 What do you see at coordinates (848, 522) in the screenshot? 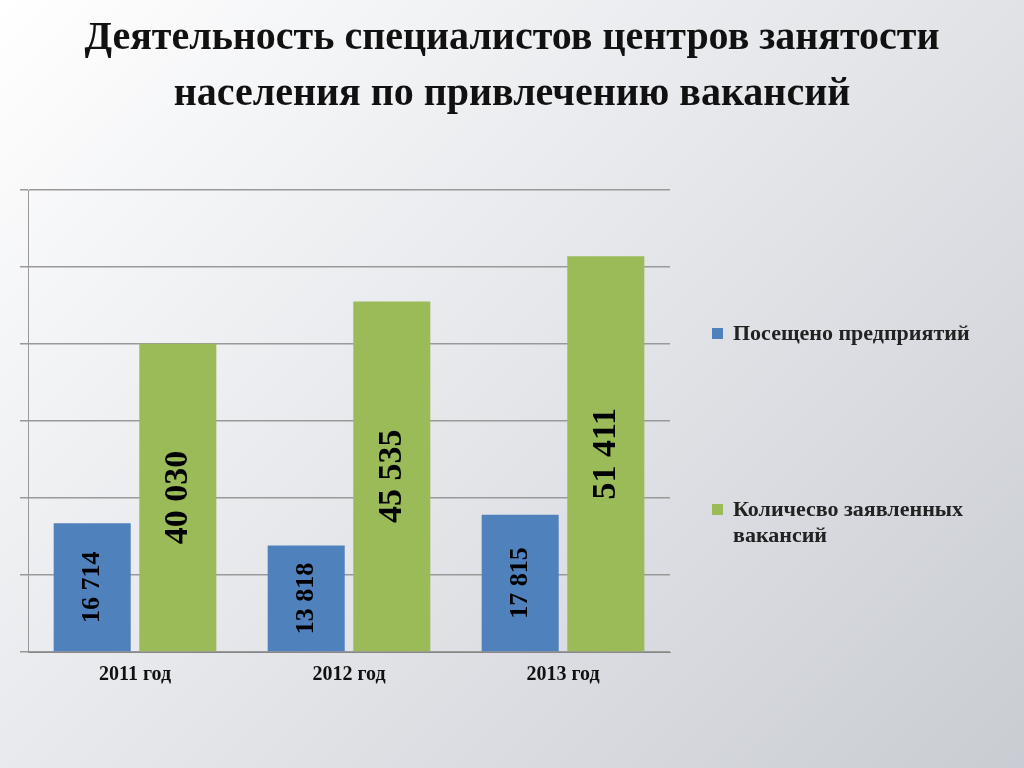
I see `legend-label: Количесво заявленных вакансий` at bounding box center [848, 522].